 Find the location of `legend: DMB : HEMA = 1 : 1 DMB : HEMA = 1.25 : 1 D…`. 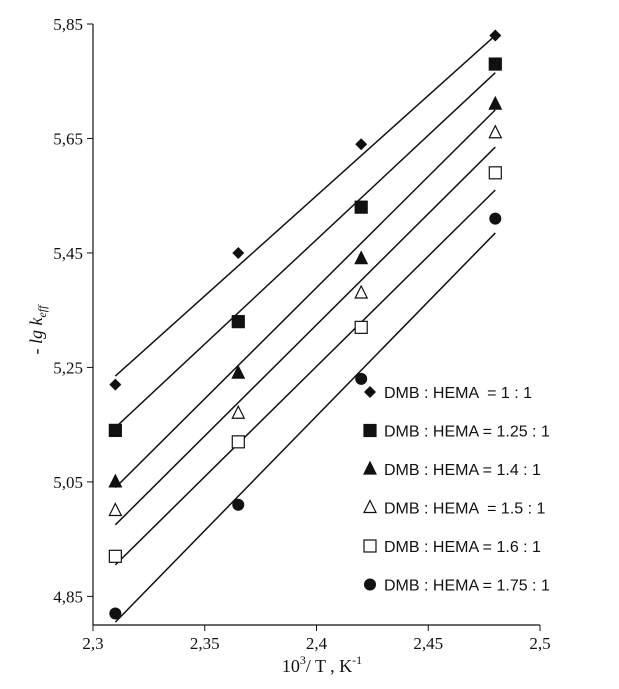

legend: DMB : HEMA = 1 : 1 DMB : HEMA = 1.25 : 1 D… is located at coordinates (456, 490).